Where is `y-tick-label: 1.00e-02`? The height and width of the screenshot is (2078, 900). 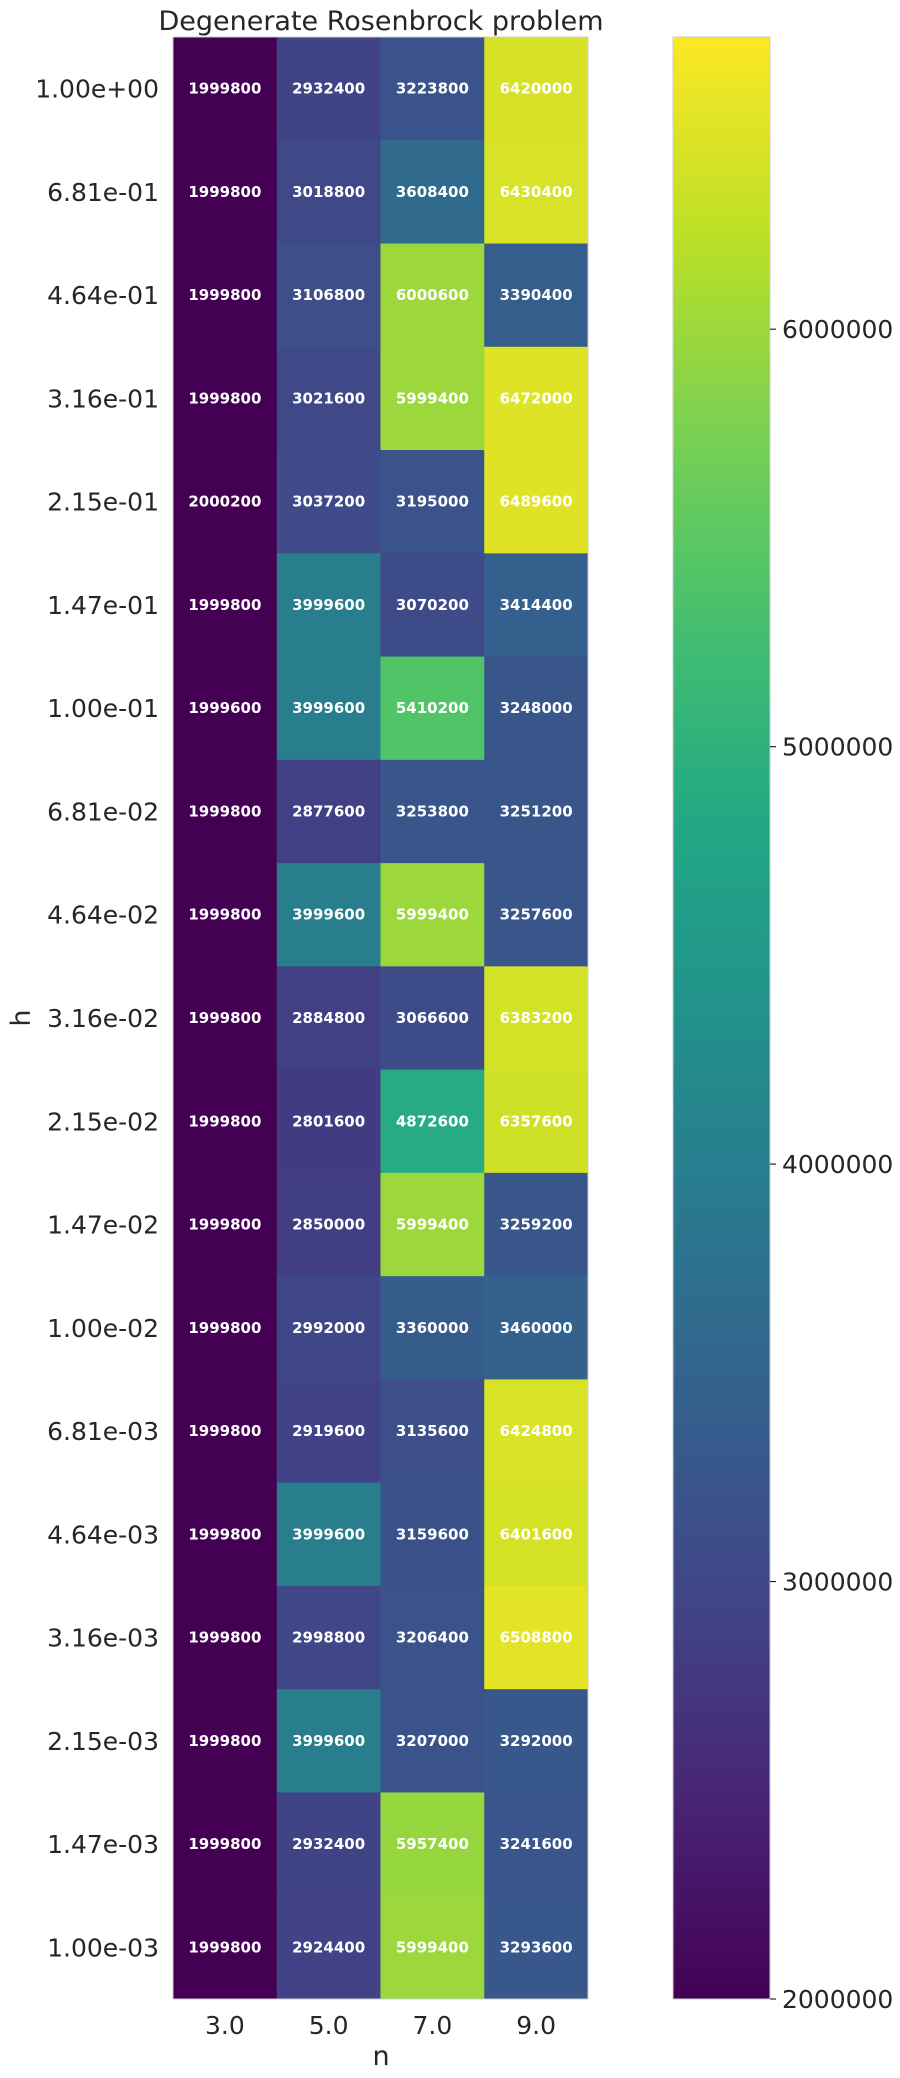 y-tick-label: 1.00e-02 is located at coordinates (103, 1328).